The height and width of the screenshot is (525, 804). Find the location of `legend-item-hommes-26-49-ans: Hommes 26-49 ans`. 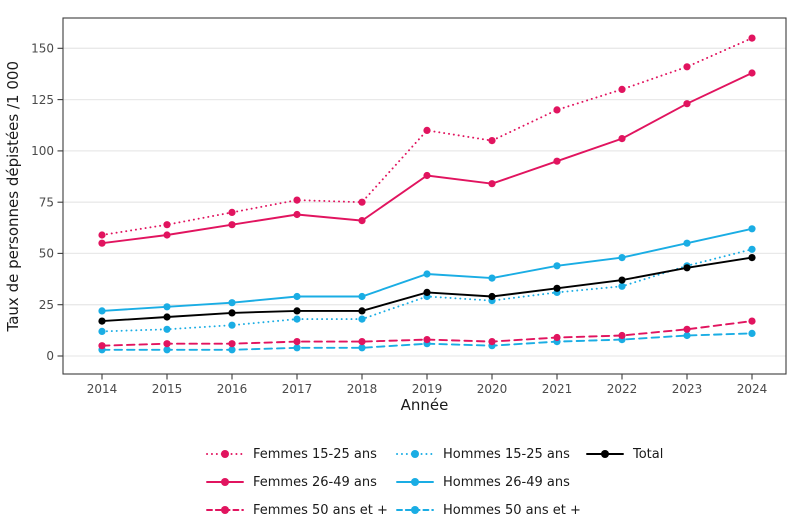

legend-item-hommes-26-49-ans: Hommes 26-49 ans is located at coordinates (488, 482).